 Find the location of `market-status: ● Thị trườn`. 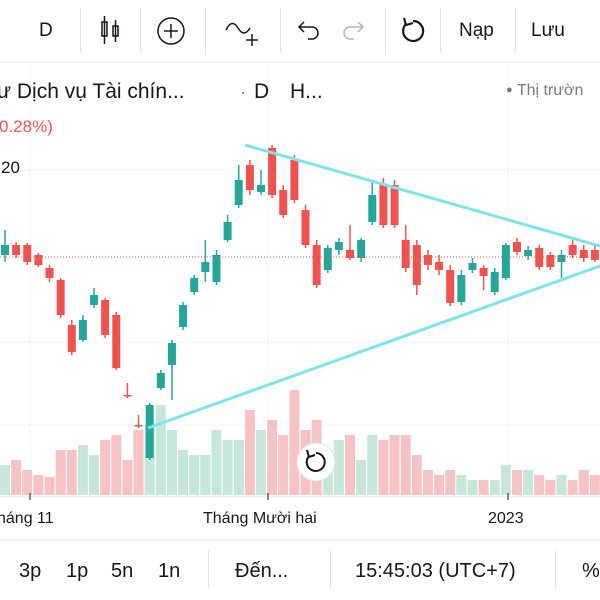

market-status: ● Thị trườn is located at coordinates (545, 90).